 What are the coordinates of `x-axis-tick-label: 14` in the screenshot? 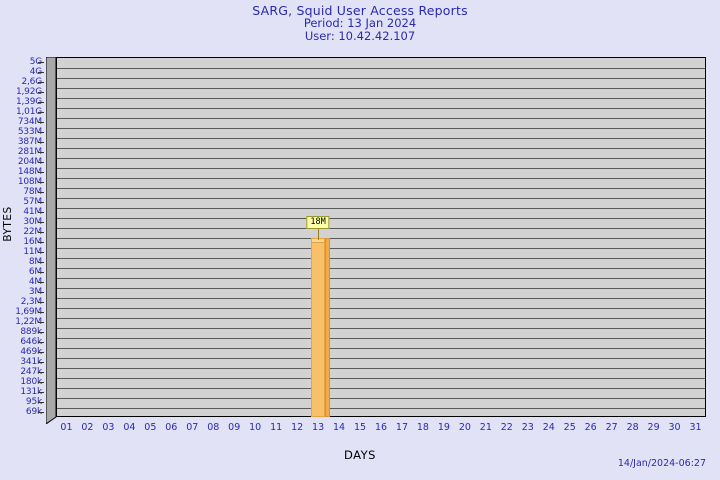 It's located at (339, 427).